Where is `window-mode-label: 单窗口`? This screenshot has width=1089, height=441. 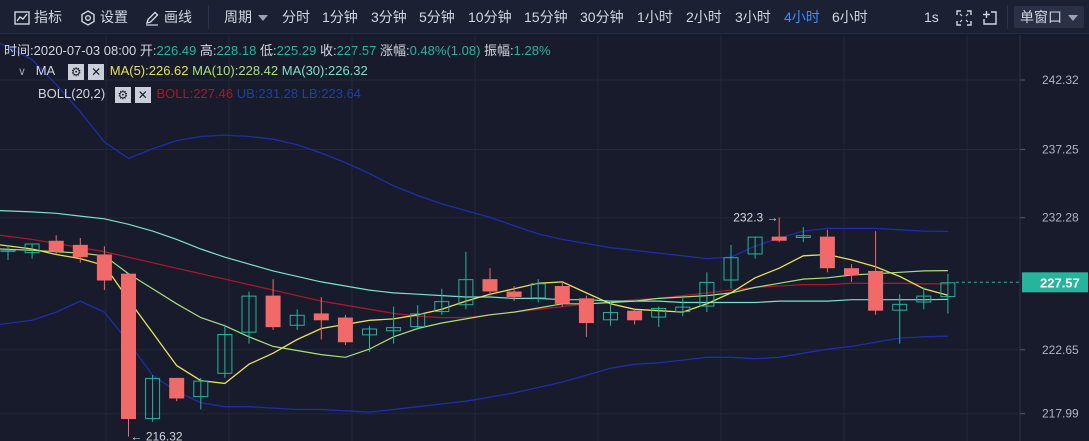 window-mode-label: 单窗口 is located at coordinates (1041, 17).